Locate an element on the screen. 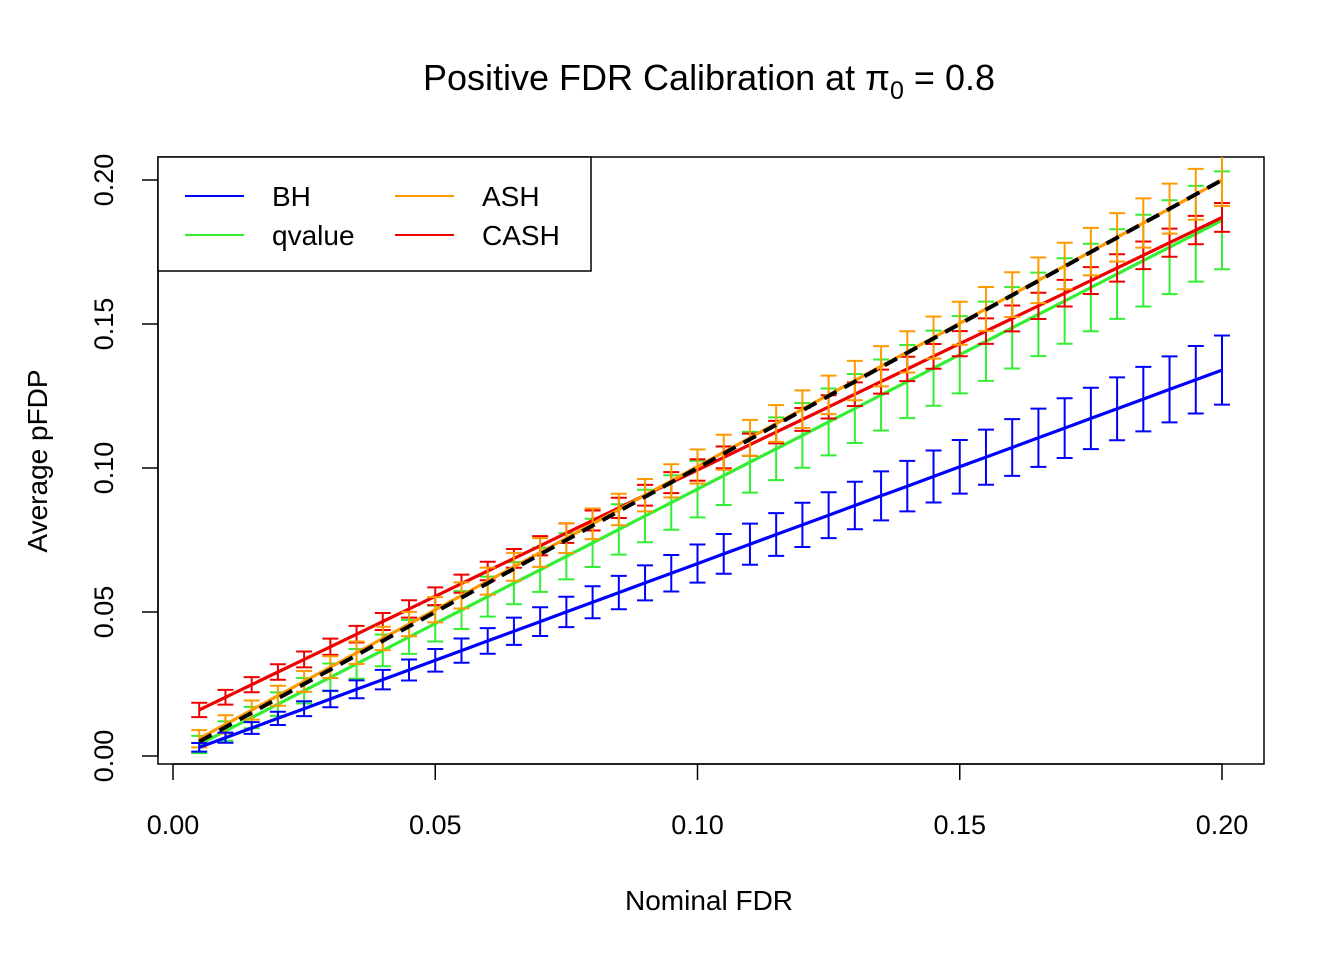 The image size is (1344, 960). legend-item-qvalue: qvalue is located at coordinates (270, 235).